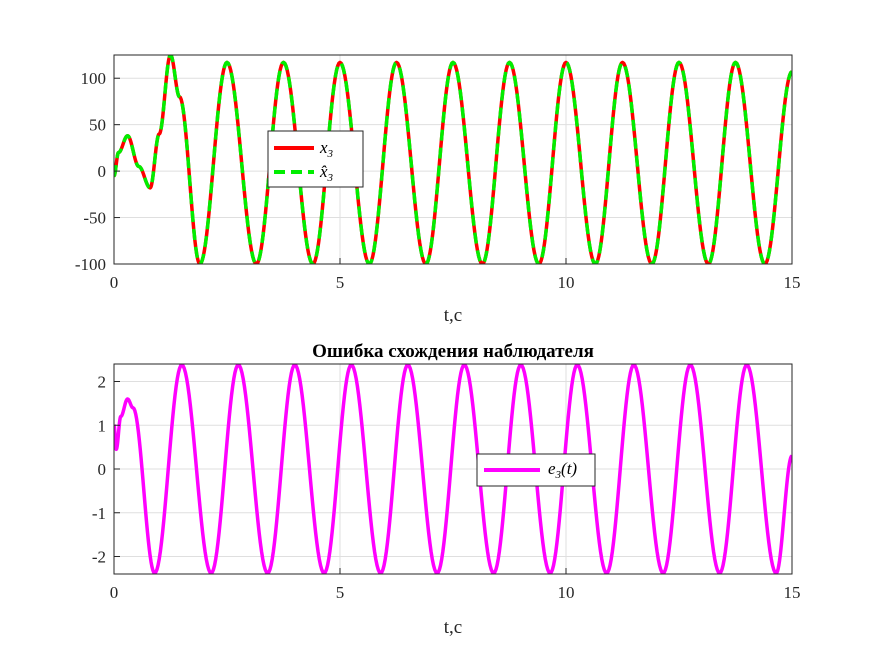  Describe the element at coordinates (453, 627) in the screenshot. I see `bottom-xlabel: t,c` at that location.